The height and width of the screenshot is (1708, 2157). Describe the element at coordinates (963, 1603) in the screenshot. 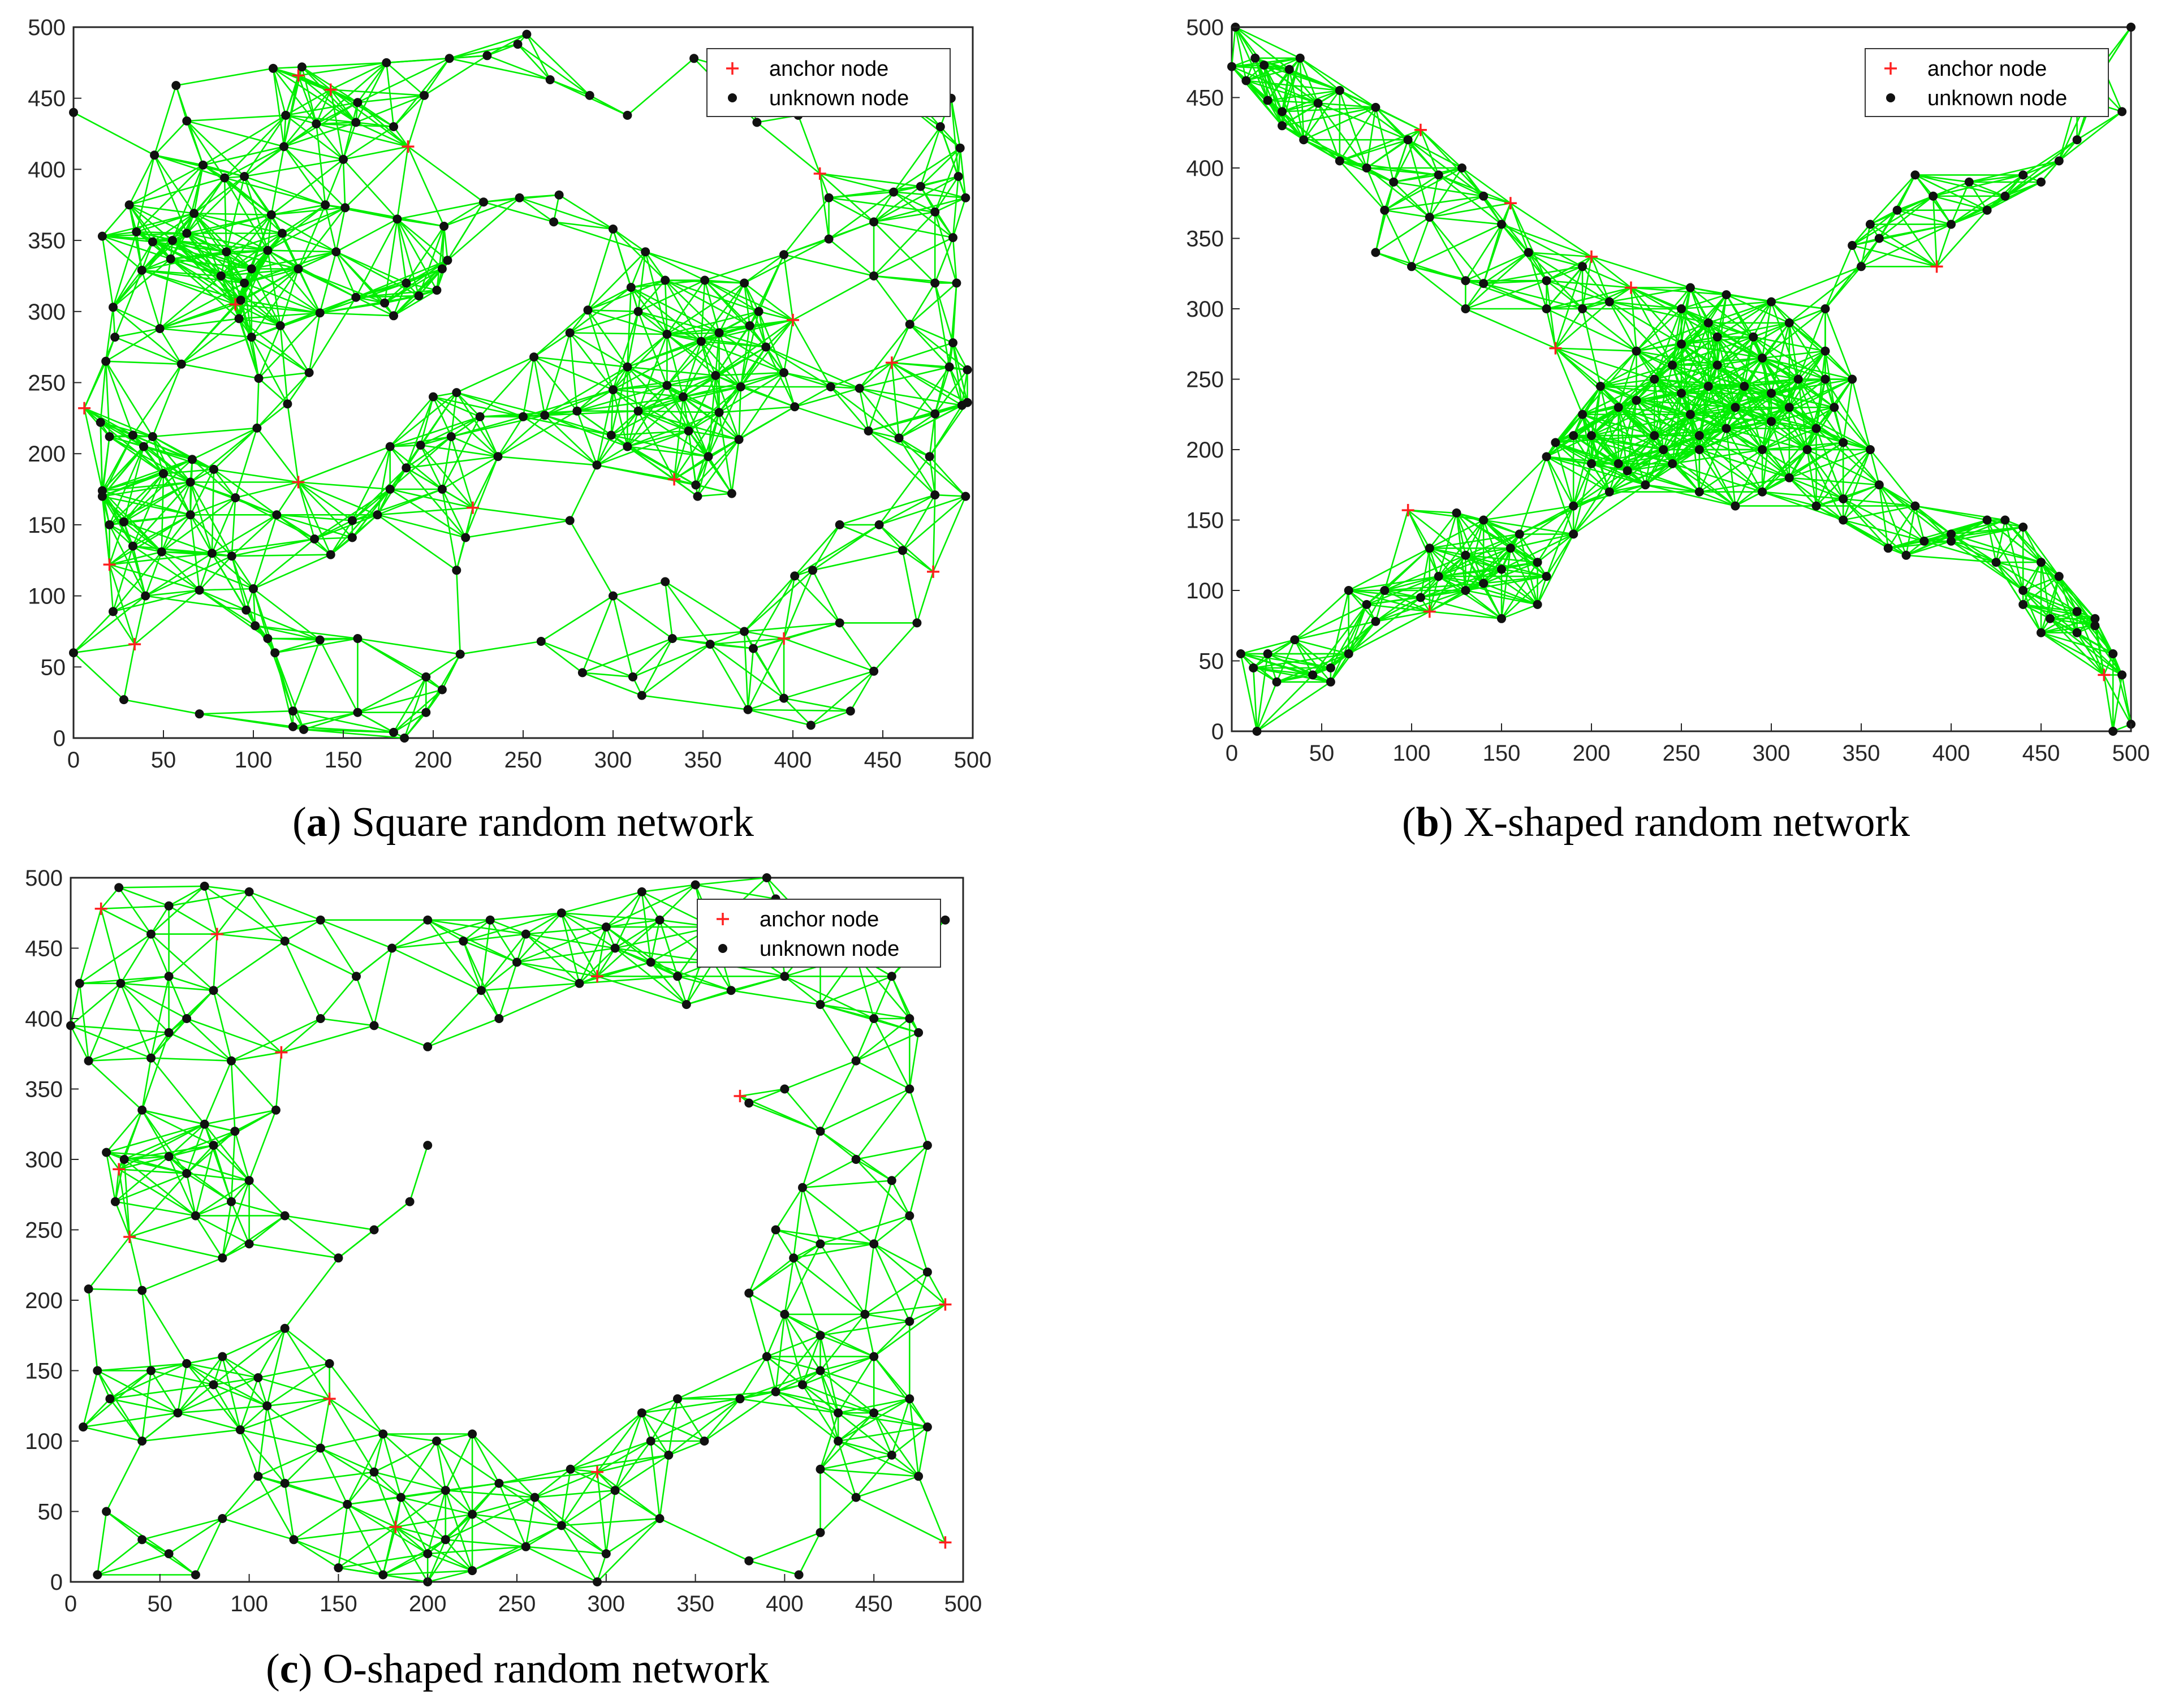

I see `x-tick-label: 500` at that location.